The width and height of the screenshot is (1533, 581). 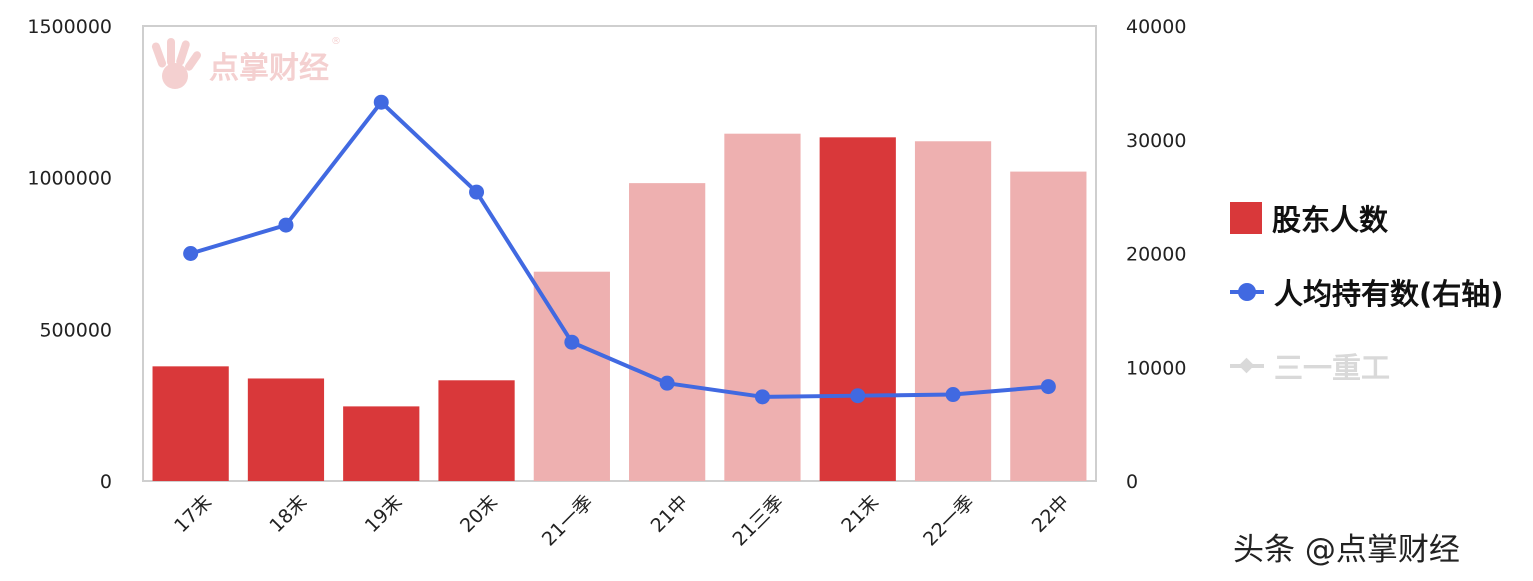 I want to click on x-tick-label: 17末, so click(x=193, y=514).